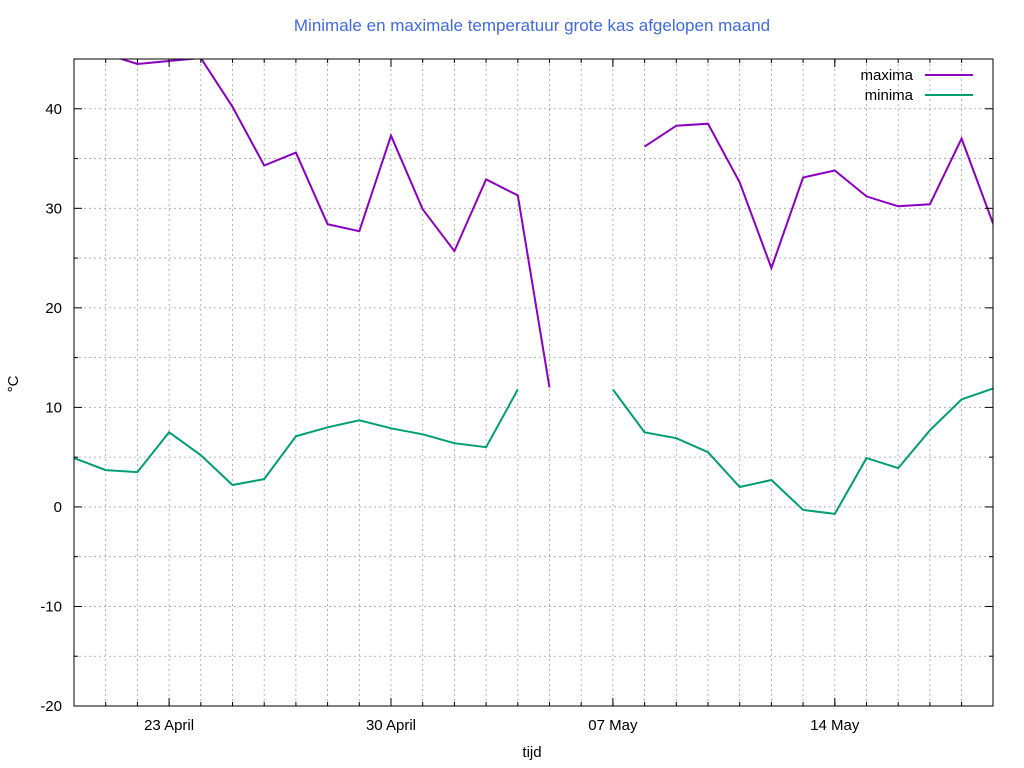  Describe the element at coordinates (889, 95) in the screenshot. I see `legend-label-minima: minima` at that location.